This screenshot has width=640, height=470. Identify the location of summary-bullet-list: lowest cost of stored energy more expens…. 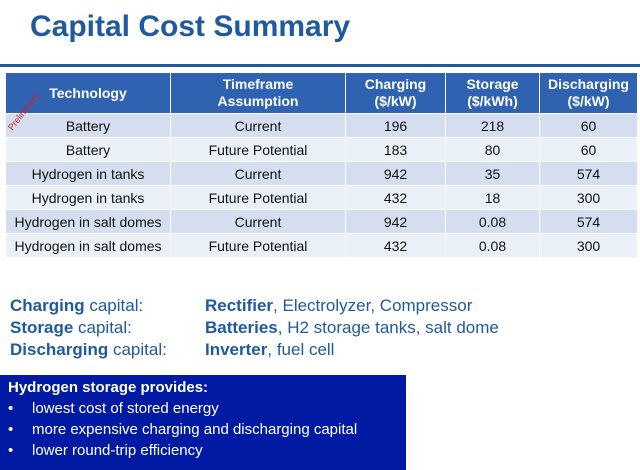
(203, 429).